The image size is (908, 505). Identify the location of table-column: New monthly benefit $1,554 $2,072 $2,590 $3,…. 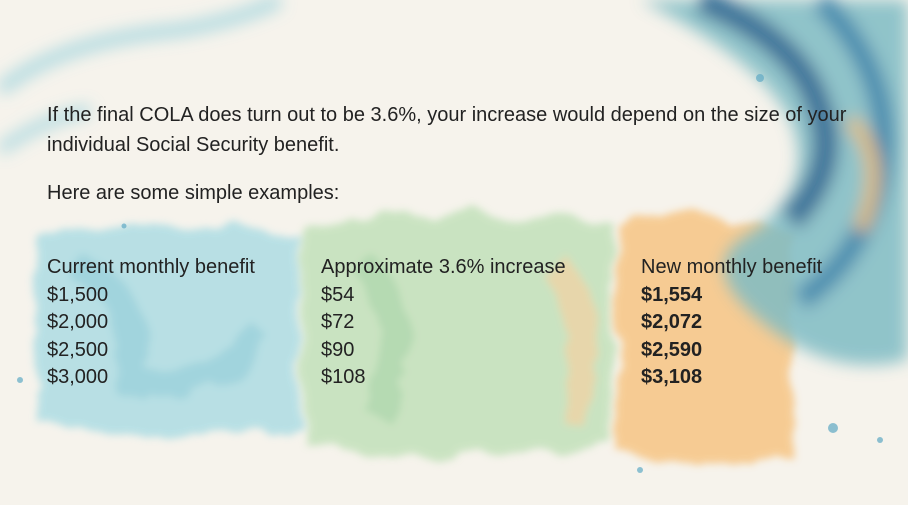
(731, 323).